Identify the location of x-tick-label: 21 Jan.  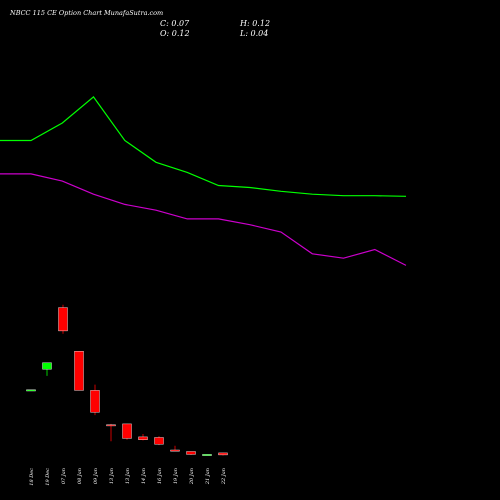
(208, 476).